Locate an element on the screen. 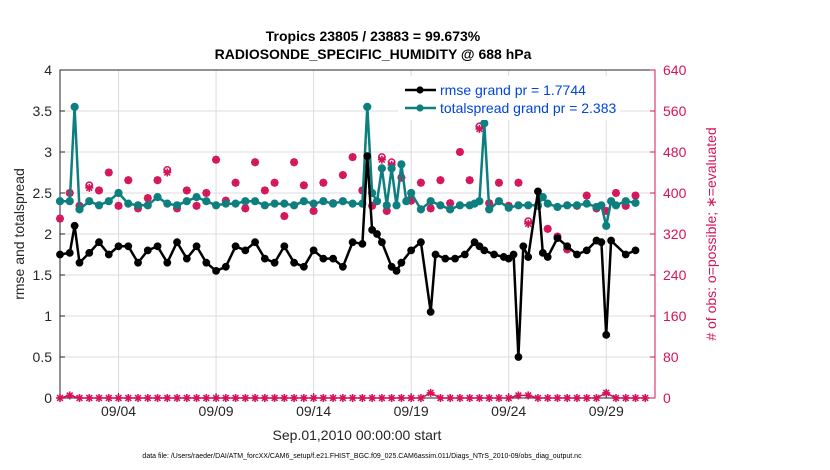 Image resolution: width=830 pixels, height=470 pixels. legend-rmse-marker is located at coordinates (420, 90).